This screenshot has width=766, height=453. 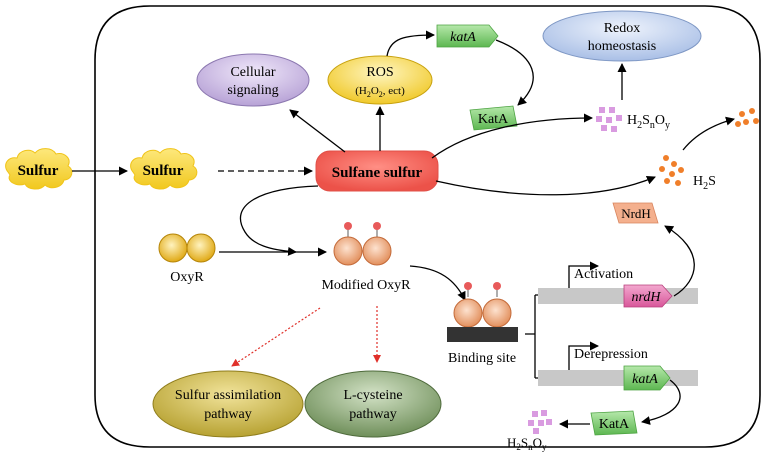 I want to click on sulfane-sulfur-label: Sulfane sulfur, so click(x=377, y=173).